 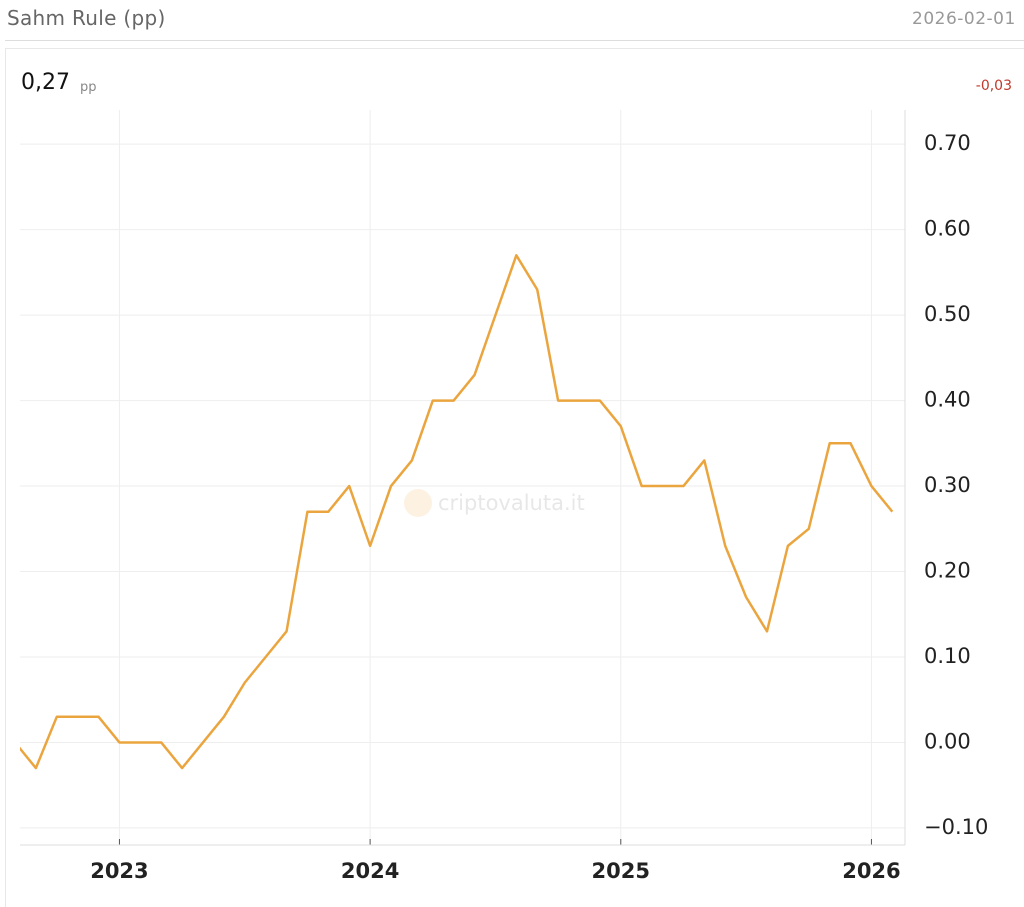 I want to click on date: 2026-02-01, so click(x=964, y=19).